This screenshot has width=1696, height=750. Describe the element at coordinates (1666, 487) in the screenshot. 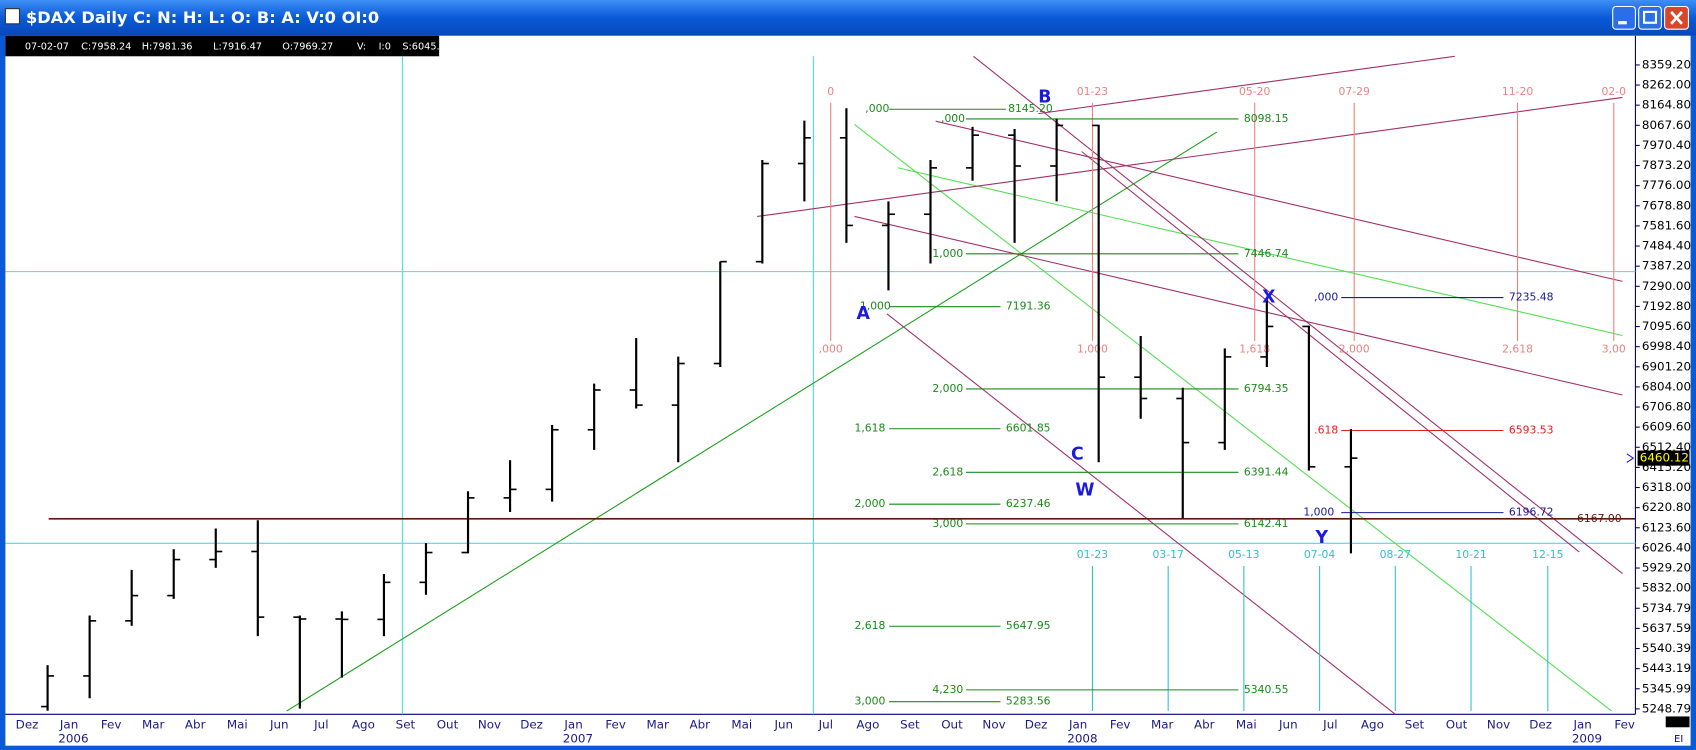

I see `y-tick-label: 6318.00` at that location.